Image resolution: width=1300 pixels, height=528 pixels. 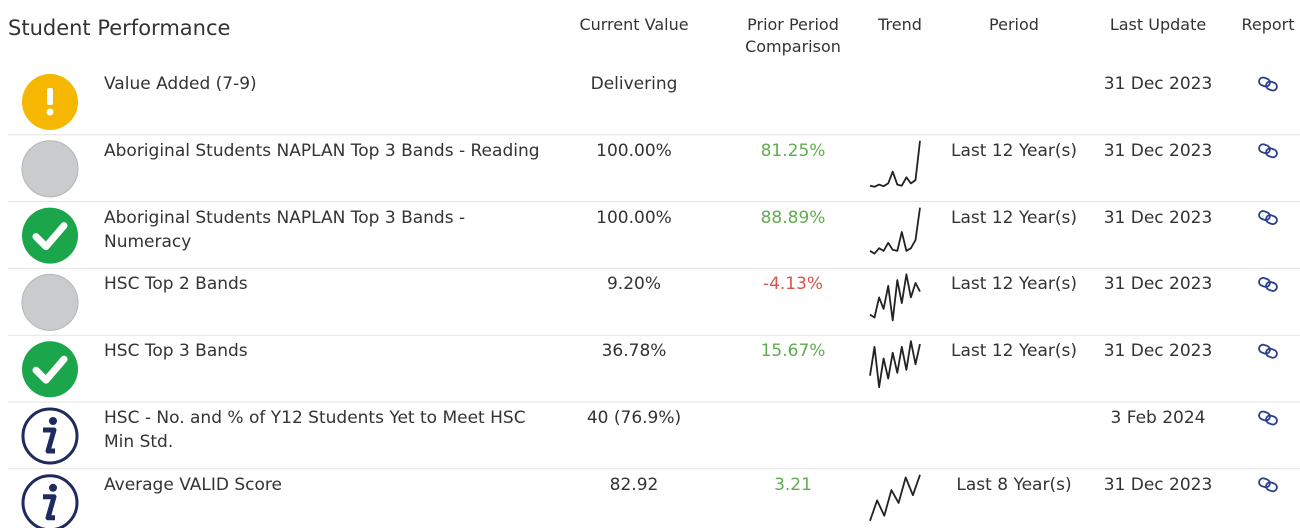 What do you see at coordinates (1014, 24) in the screenshot?
I see `column-header: Period` at bounding box center [1014, 24].